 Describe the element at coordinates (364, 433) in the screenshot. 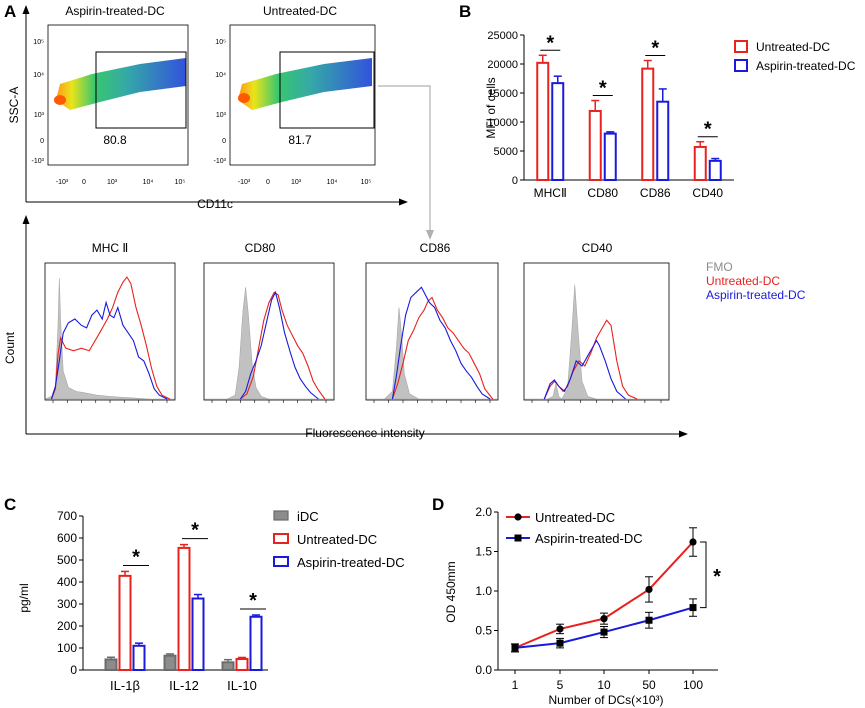

I see `hist-xlabel: Fluorescence intensity` at that location.